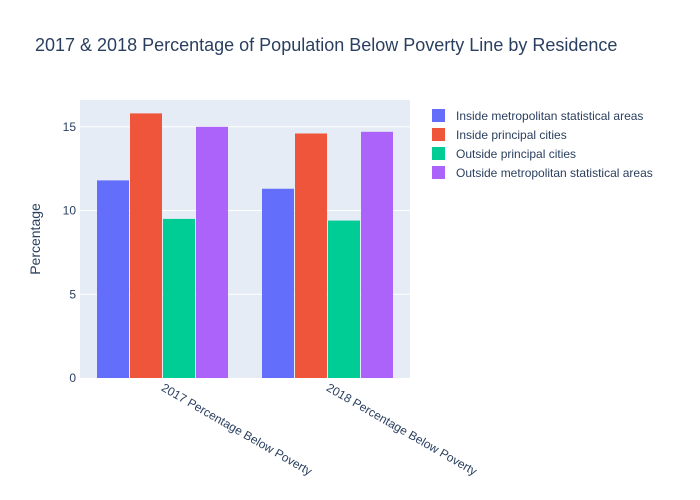 This screenshot has width=700, height=500. I want to click on y-tick-label: 0, so click(72, 378).